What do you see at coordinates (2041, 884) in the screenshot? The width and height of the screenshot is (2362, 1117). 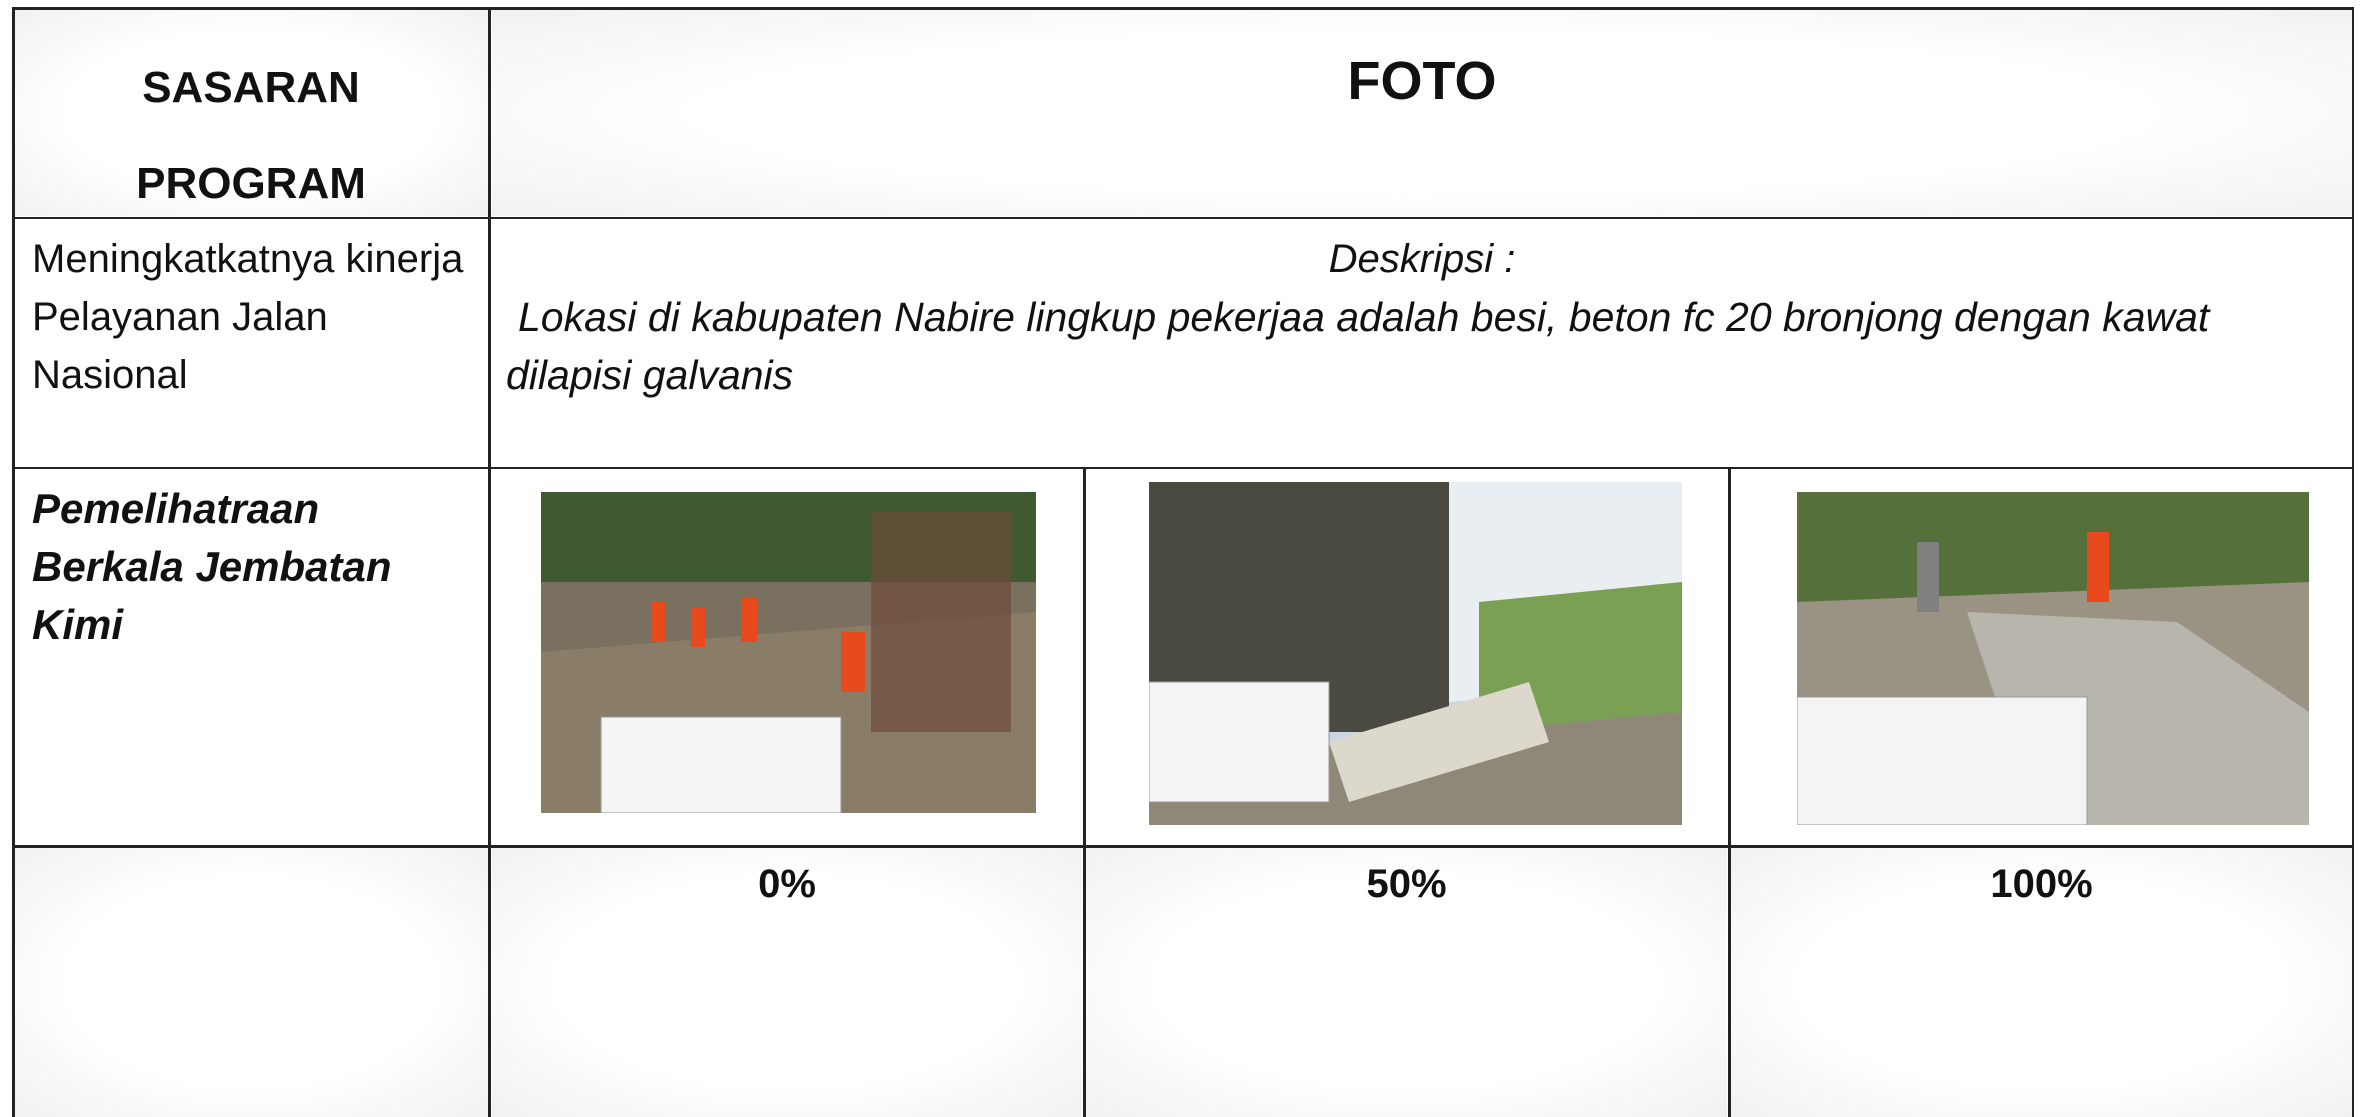 I see `progress-label: 100%` at bounding box center [2041, 884].